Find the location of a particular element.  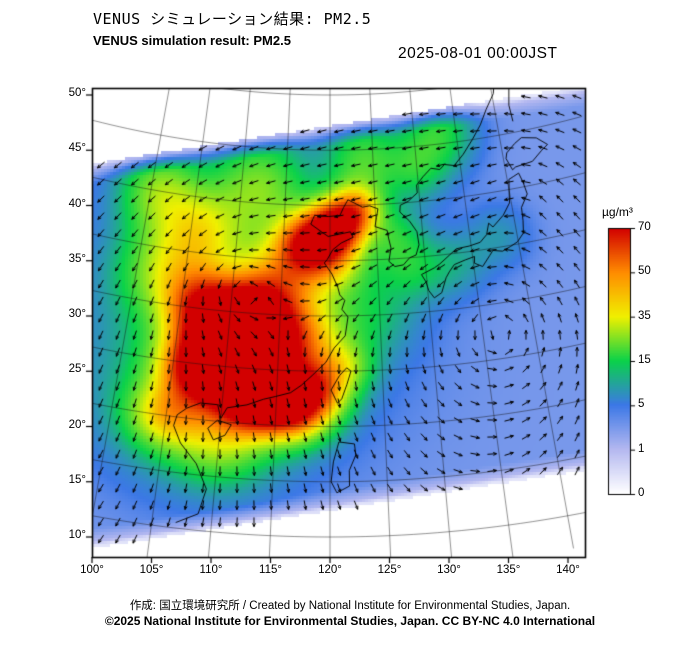

y-tick-label: 45° is located at coordinates (77, 148).